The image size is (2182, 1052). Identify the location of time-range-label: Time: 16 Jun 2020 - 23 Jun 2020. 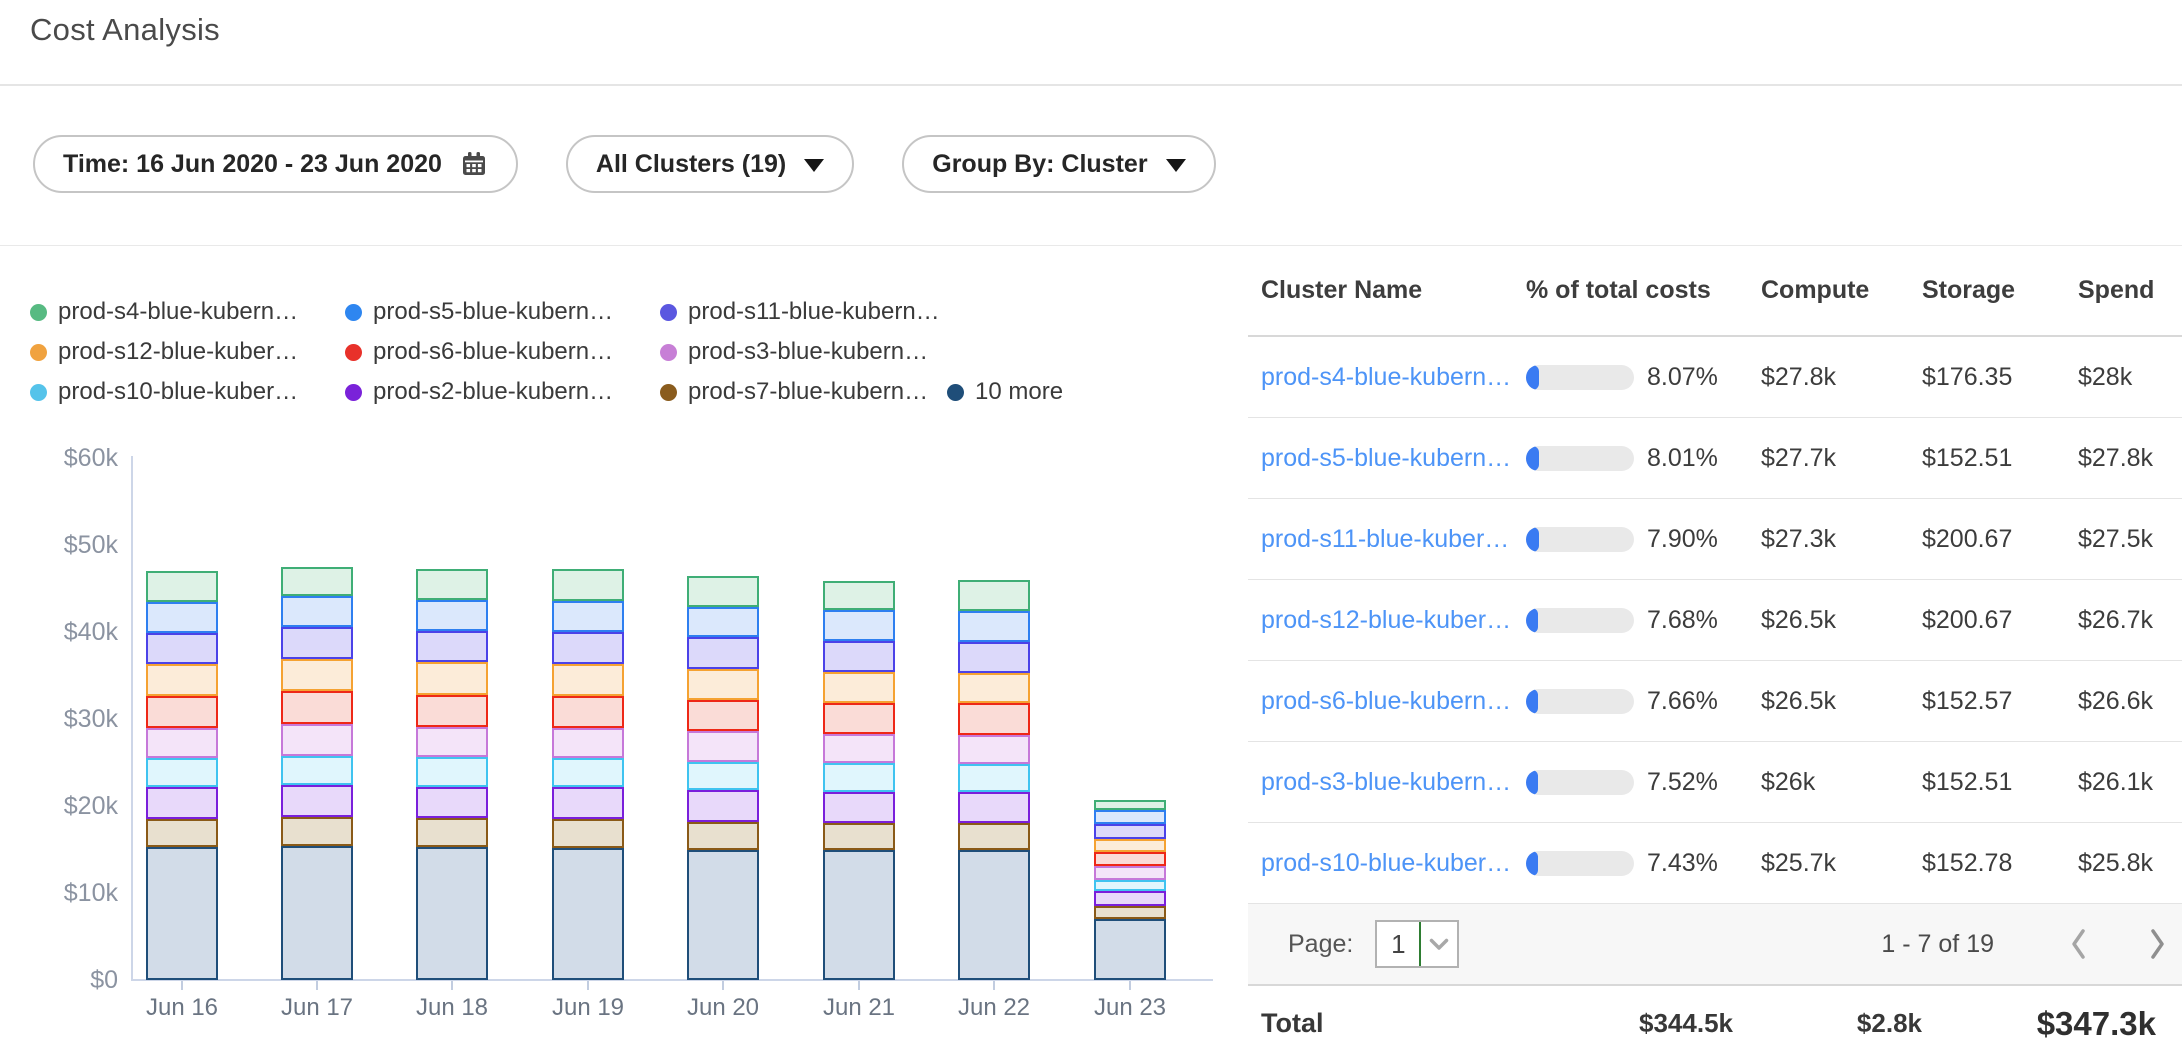
(252, 163).